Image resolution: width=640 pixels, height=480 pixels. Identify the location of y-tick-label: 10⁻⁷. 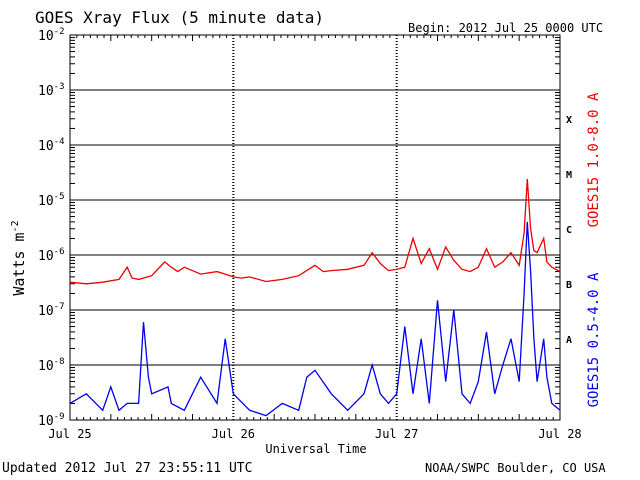
(51, 310).